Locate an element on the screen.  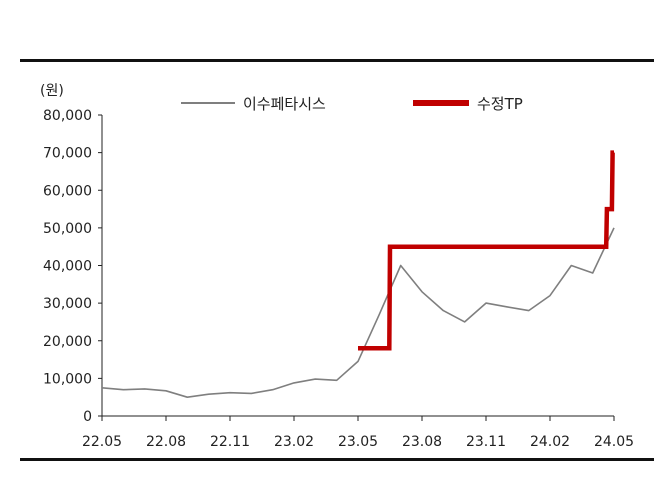
y-tick-label: 0 is located at coordinates (87, 417).